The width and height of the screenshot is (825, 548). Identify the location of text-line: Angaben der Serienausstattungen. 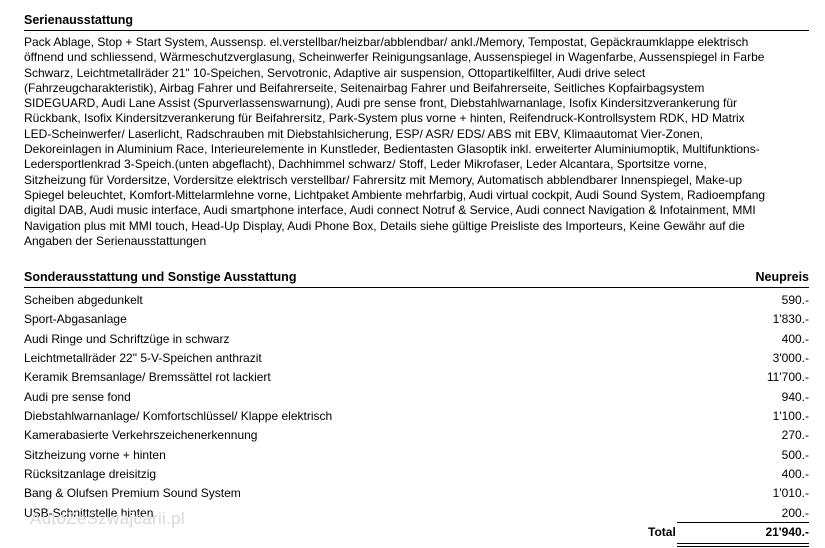
(115, 240).